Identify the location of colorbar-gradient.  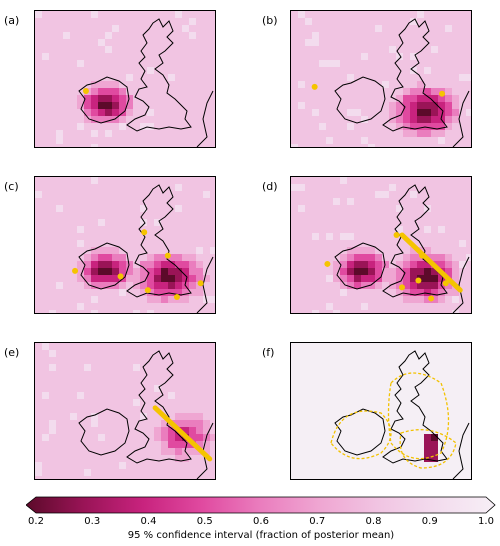
(260, 505).